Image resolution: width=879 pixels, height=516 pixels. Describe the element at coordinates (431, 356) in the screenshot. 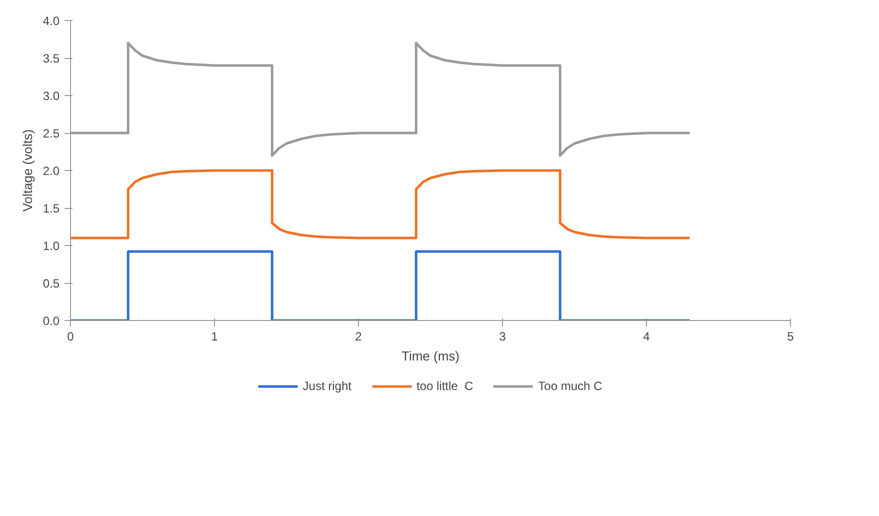

I see `x-axis-title: Time (ms)` at that location.